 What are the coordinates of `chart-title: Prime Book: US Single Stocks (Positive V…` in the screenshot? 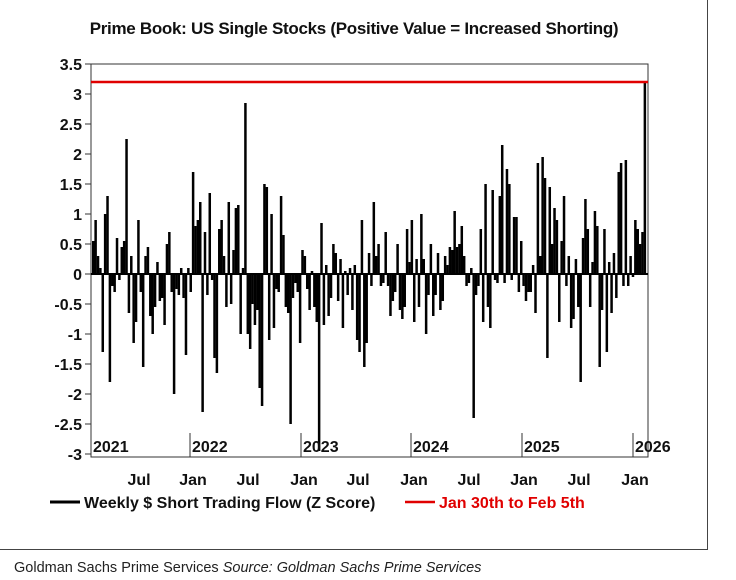 It's located at (354, 28).